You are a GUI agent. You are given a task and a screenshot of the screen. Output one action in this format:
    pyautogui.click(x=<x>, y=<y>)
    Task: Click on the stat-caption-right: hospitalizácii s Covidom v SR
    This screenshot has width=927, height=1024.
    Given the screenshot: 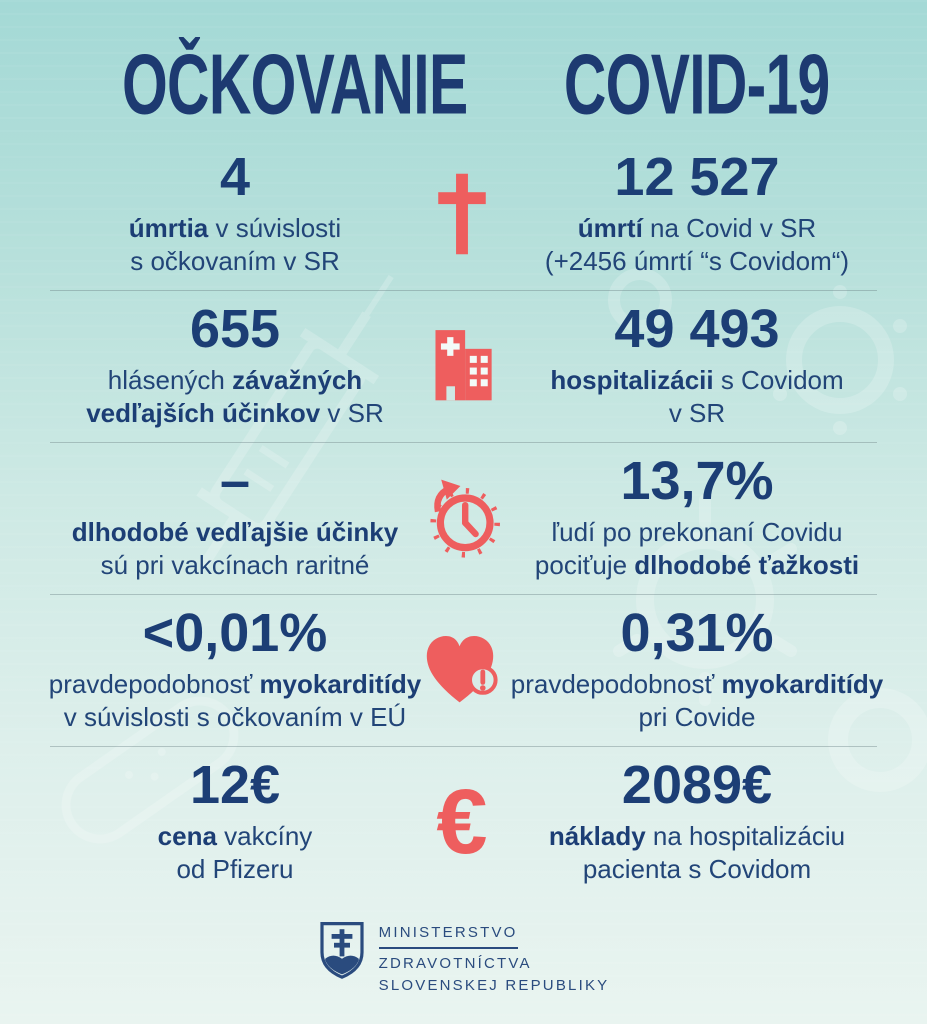 What is the action you would take?
    pyautogui.click(x=697, y=397)
    